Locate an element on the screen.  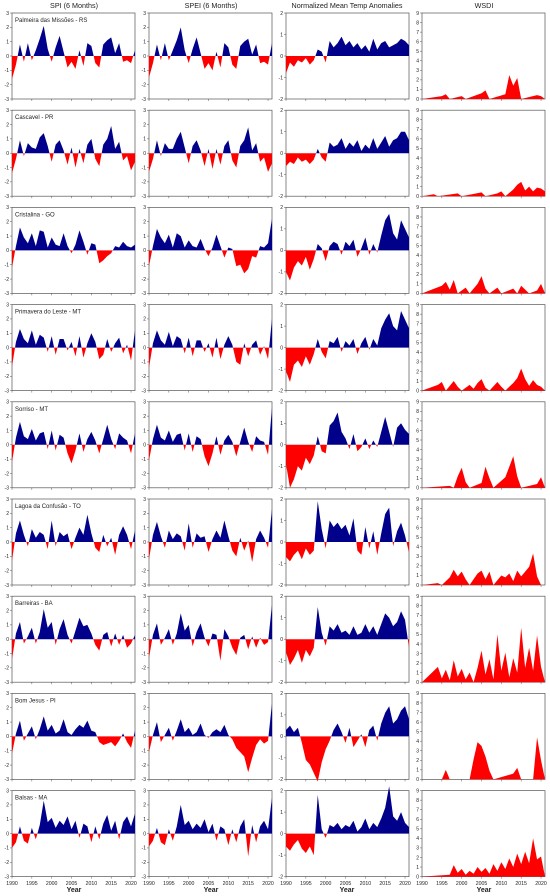
panel-spei-row-3: -3 -2 -1 0 1 2 3 is located at coordinates (207, 251).